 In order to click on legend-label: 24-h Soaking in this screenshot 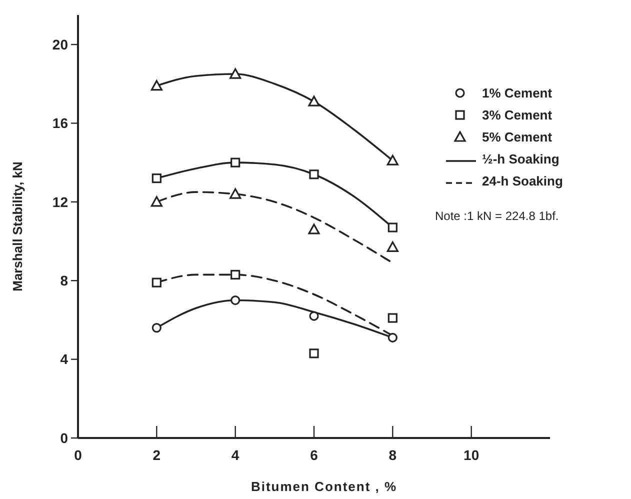, I will do `click(522, 181)`.